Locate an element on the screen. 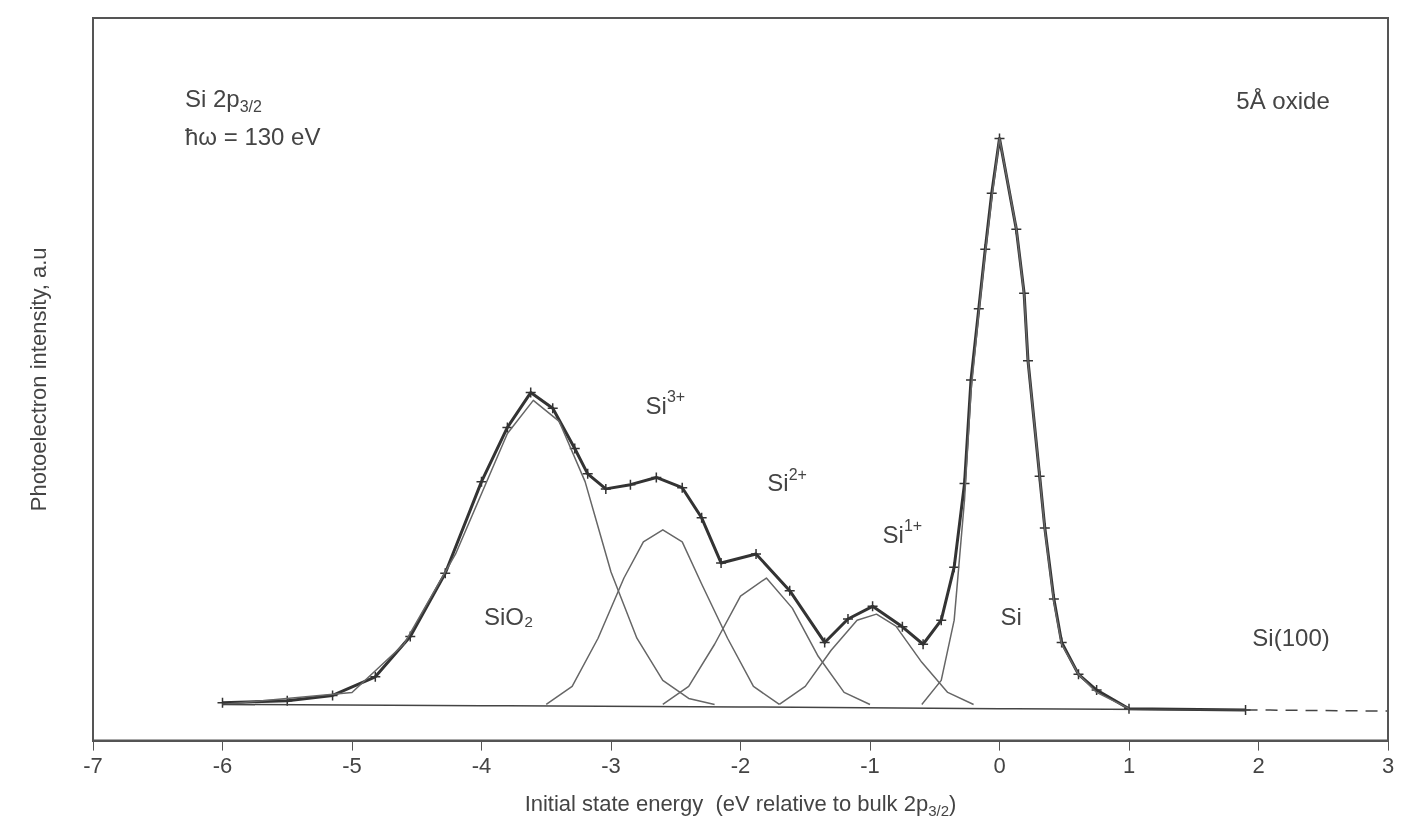  annotation: Si is located at coordinates (1011, 617).